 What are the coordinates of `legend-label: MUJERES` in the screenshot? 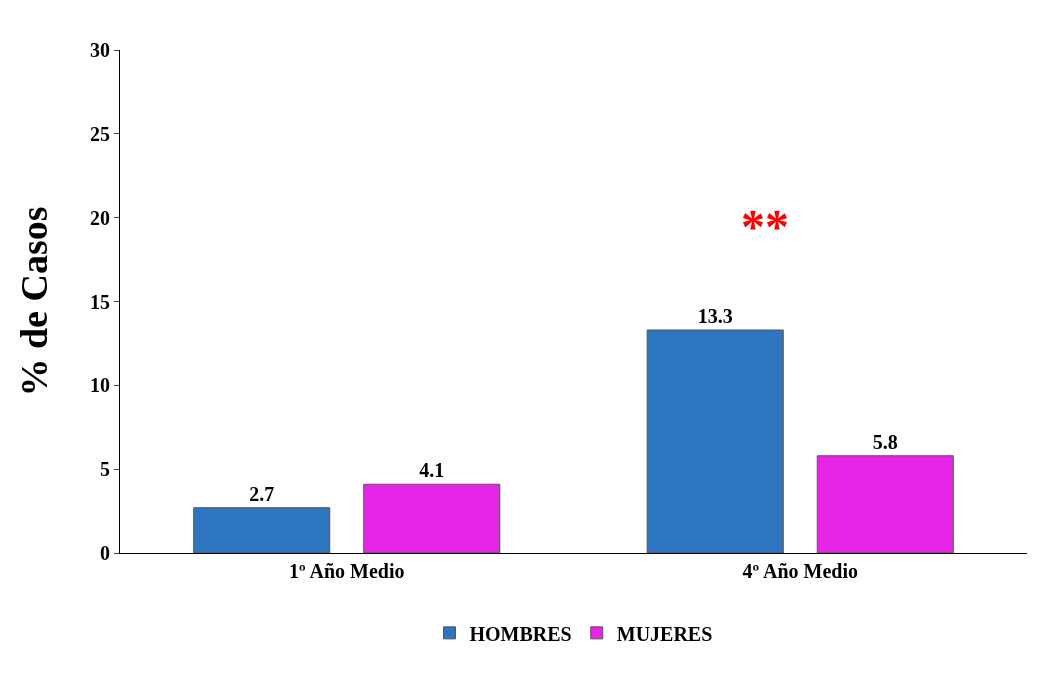 It's located at (664, 633).